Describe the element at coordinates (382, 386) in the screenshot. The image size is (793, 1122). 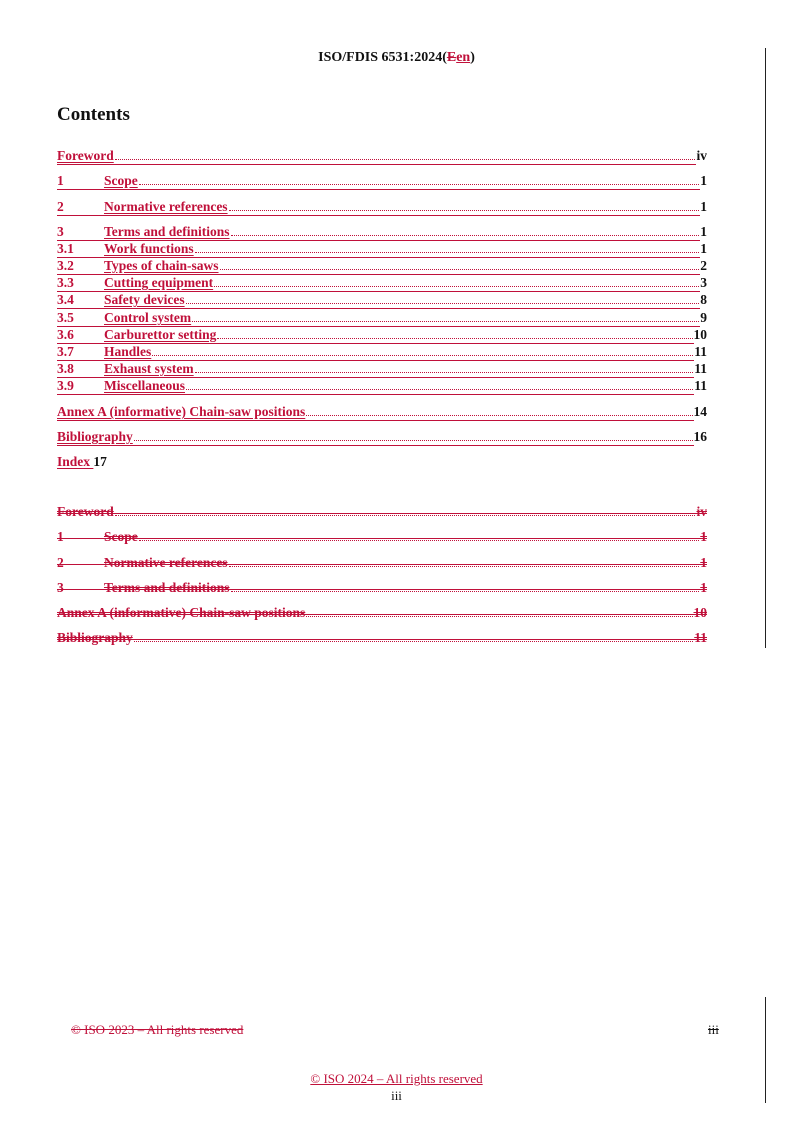
I see `toc-entry: 3.9 Miscellaneous 11` at that location.